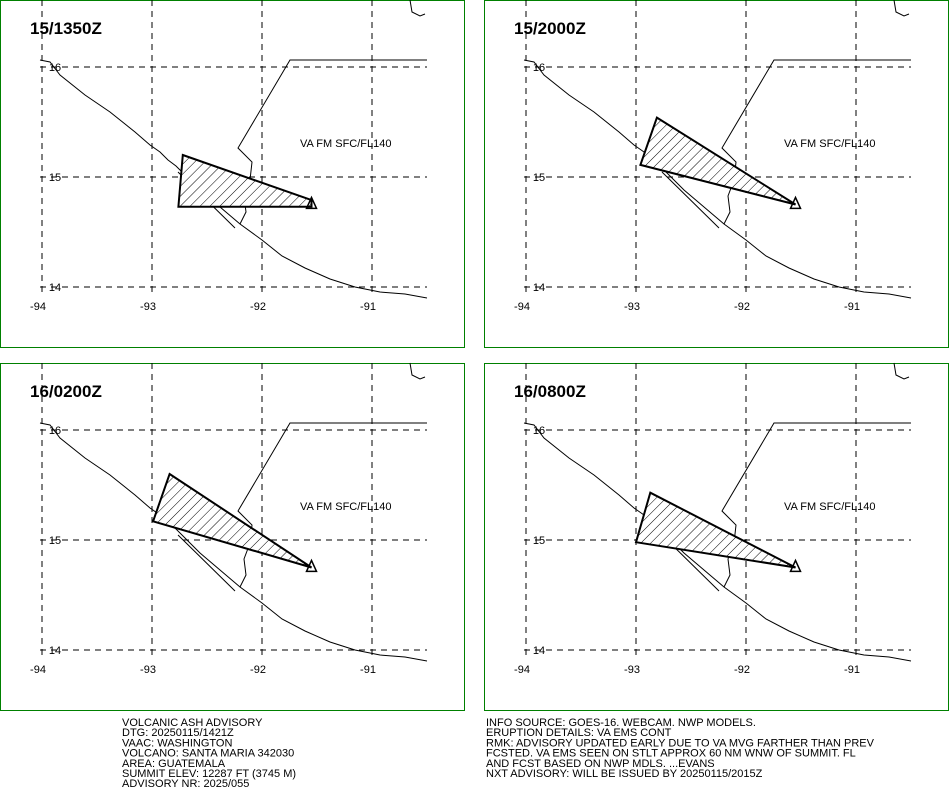 Image resolution: width=950 pixels, height=812 pixels. What do you see at coordinates (66, 28) in the screenshot?
I see `valid-time: 15/1350Z` at bounding box center [66, 28].